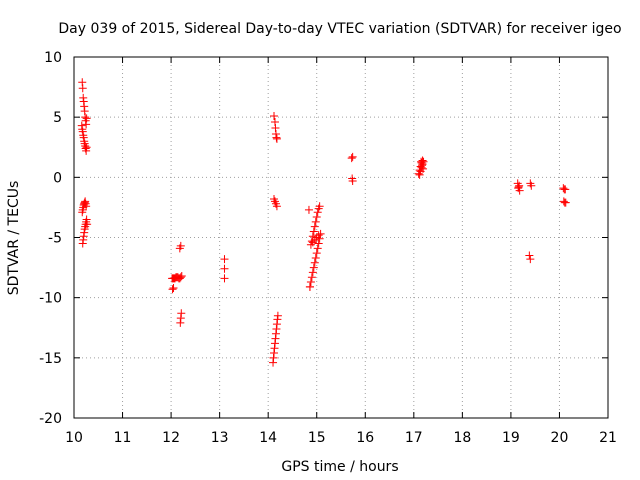 Image resolution: width=640 pixels, height=480 pixels. What do you see at coordinates (339, 467) in the screenshot?
I see `x-axis-label: GPS time / hours` at bounding box center [339, 467].